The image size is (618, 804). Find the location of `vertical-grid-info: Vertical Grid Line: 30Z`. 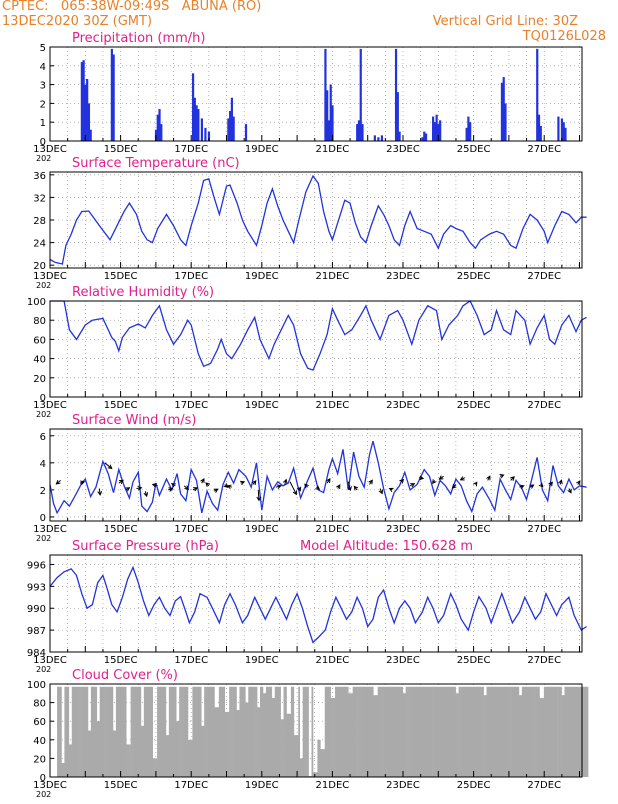

vertical-grid-info: Vertical Grid Line: 30Z is located at coordinates (505, 21).